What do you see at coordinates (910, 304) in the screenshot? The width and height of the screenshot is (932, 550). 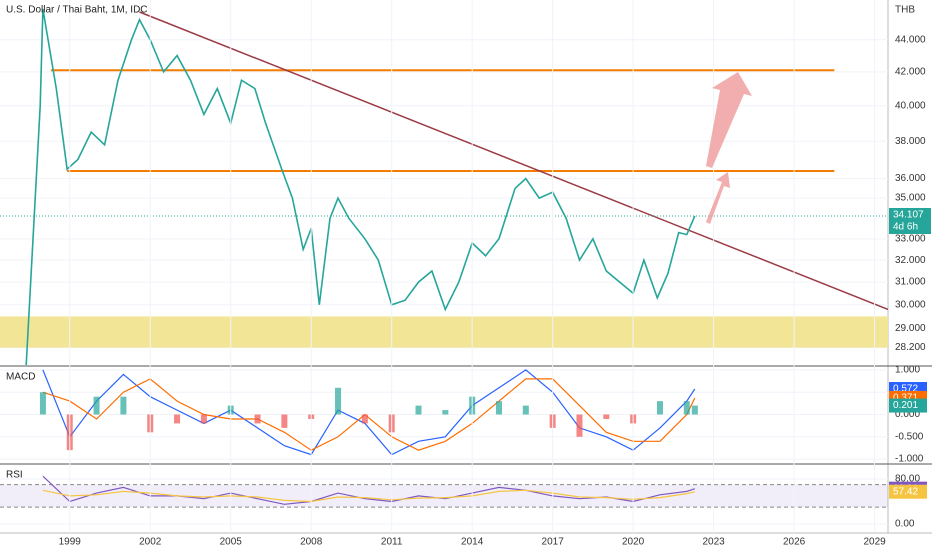 I see `y-tick-label: 30.000` at bounding box center [910, 304].